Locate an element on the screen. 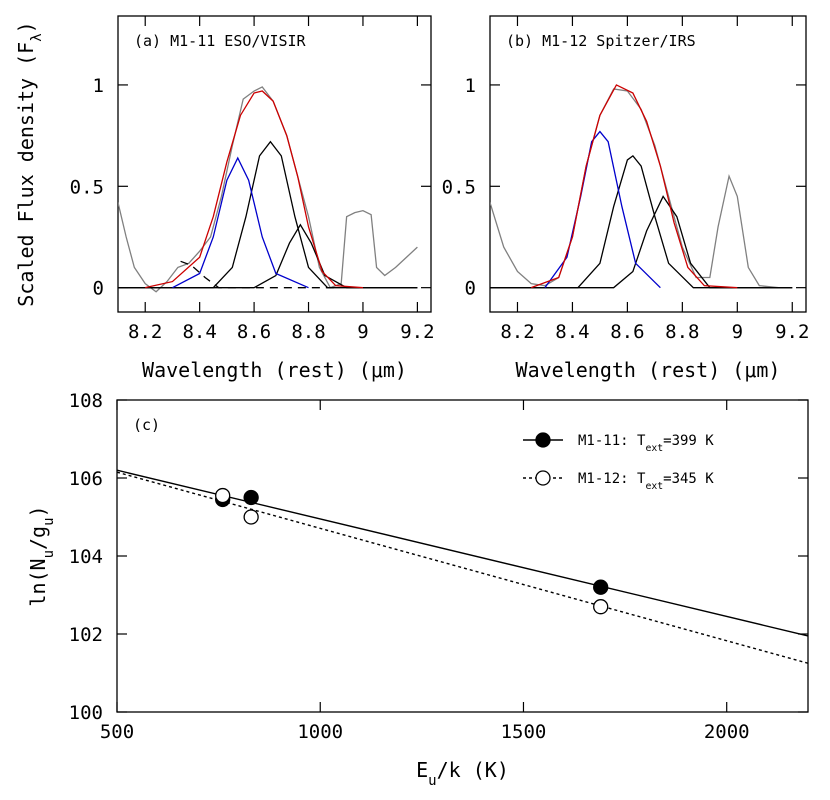 This screenshot has height=800, width=830. label-part: E is located at coordinates (422, 770).